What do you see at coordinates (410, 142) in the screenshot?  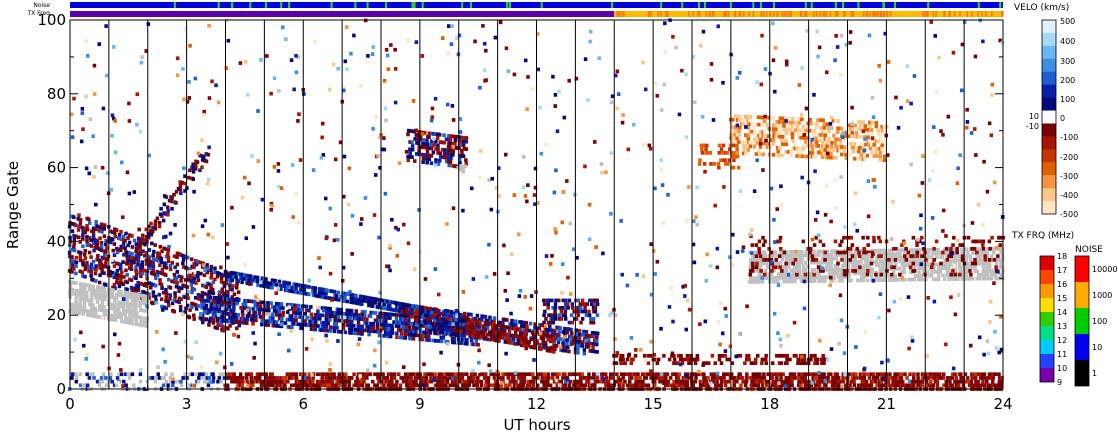 I see `upper-patch` at bounding box center [410, 142].